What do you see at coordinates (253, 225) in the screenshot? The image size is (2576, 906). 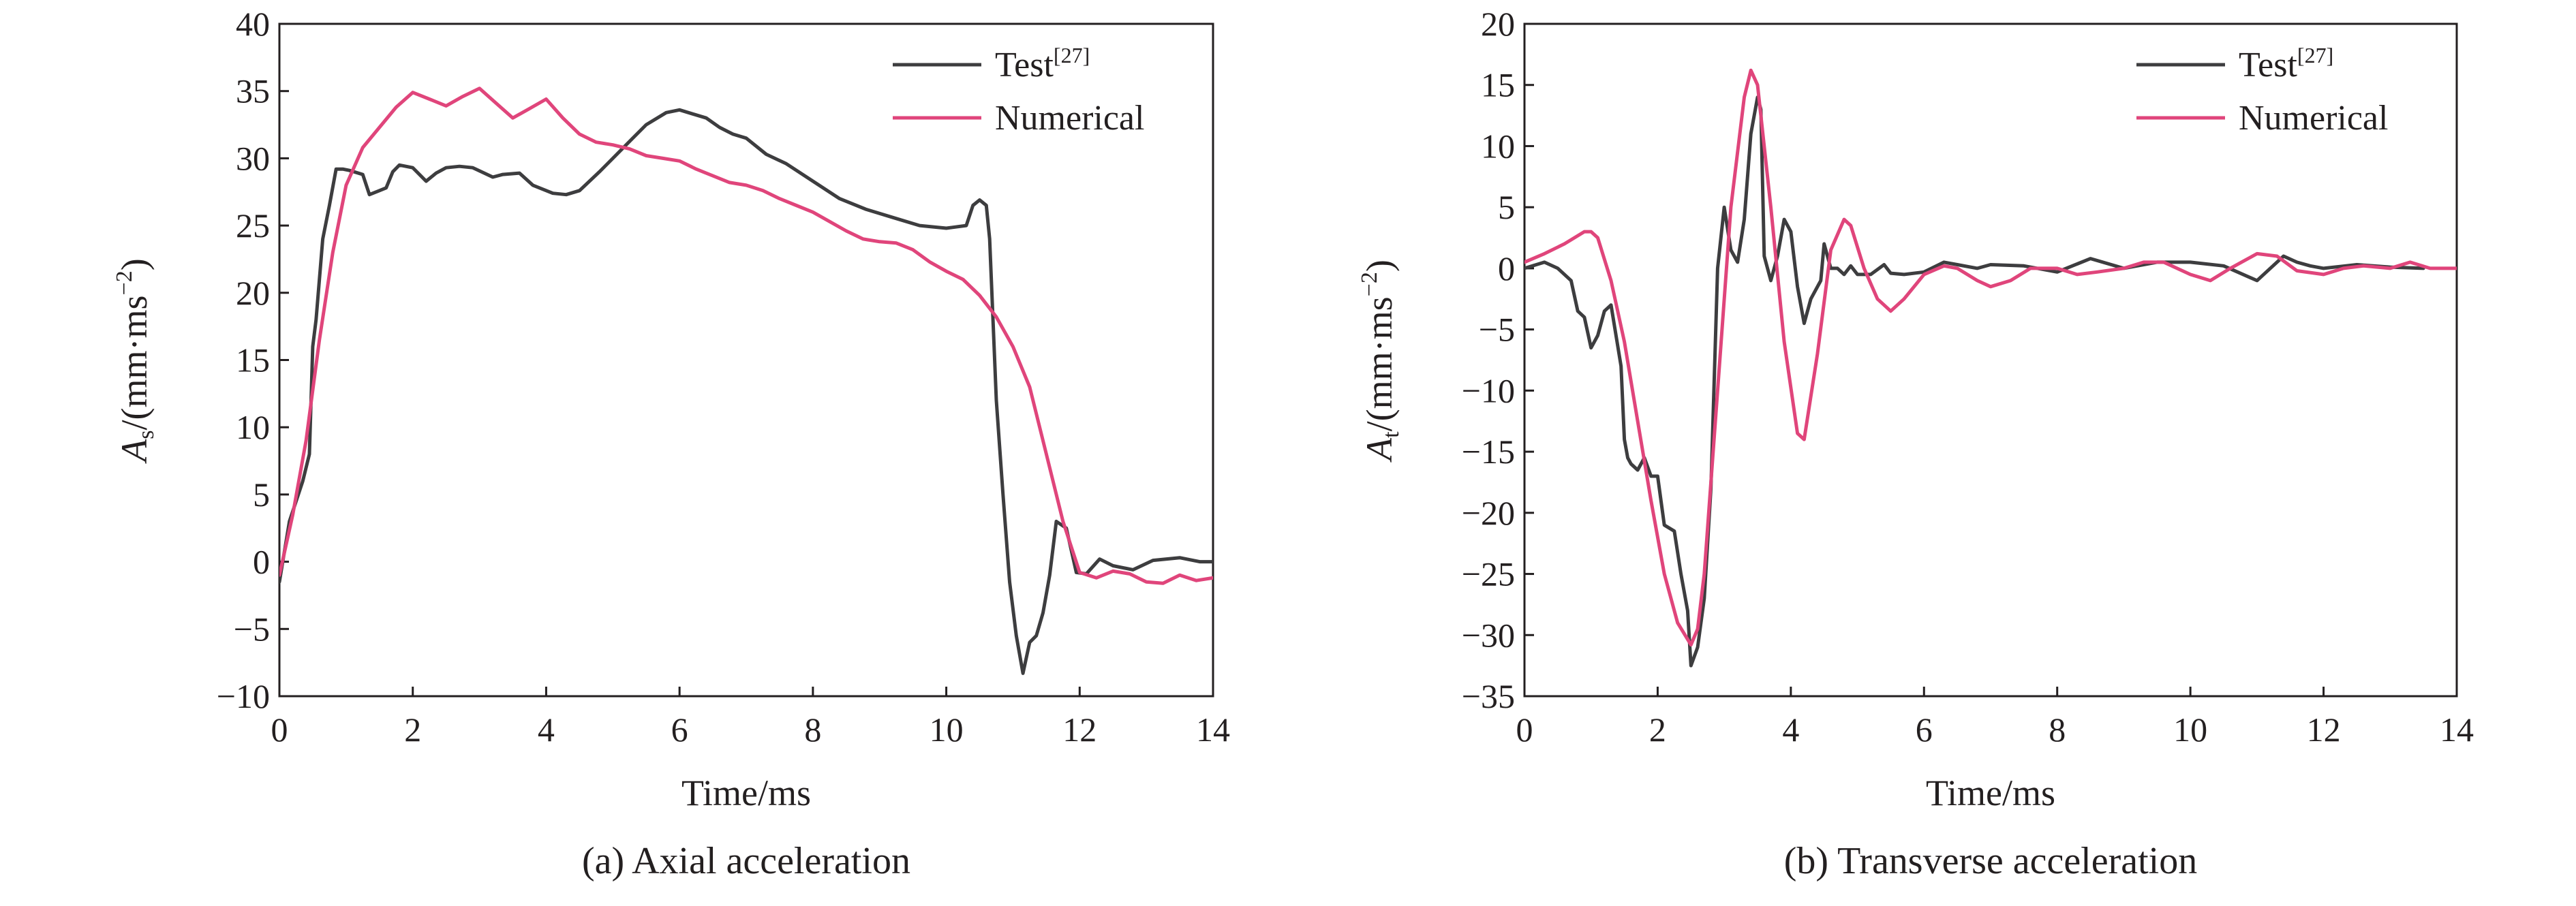 I see `y-tick-label: 25` at bounding box center [253, 225].